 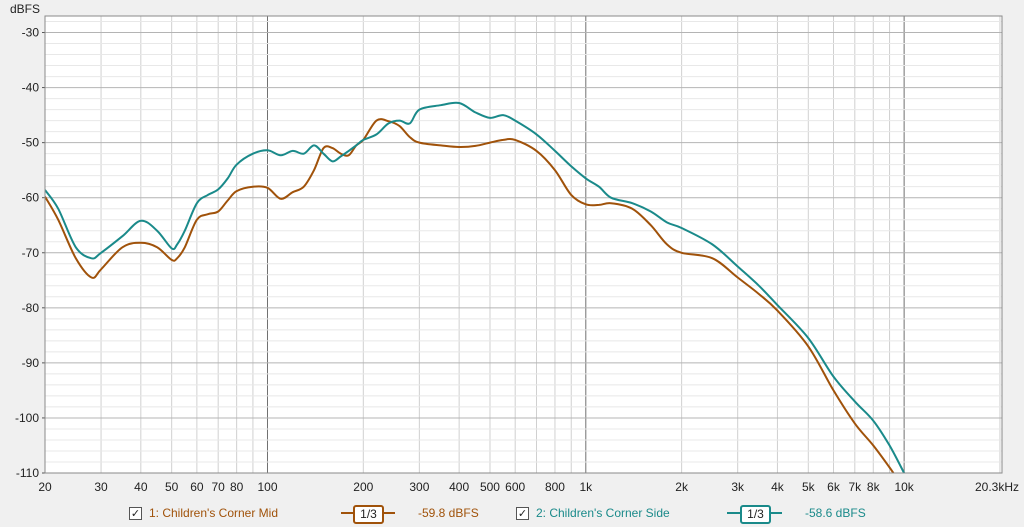 What do you see at coordinates (834, 487) in the screenshot?
I see `x-tick-label: 6k` at bounding box center [834, 487].